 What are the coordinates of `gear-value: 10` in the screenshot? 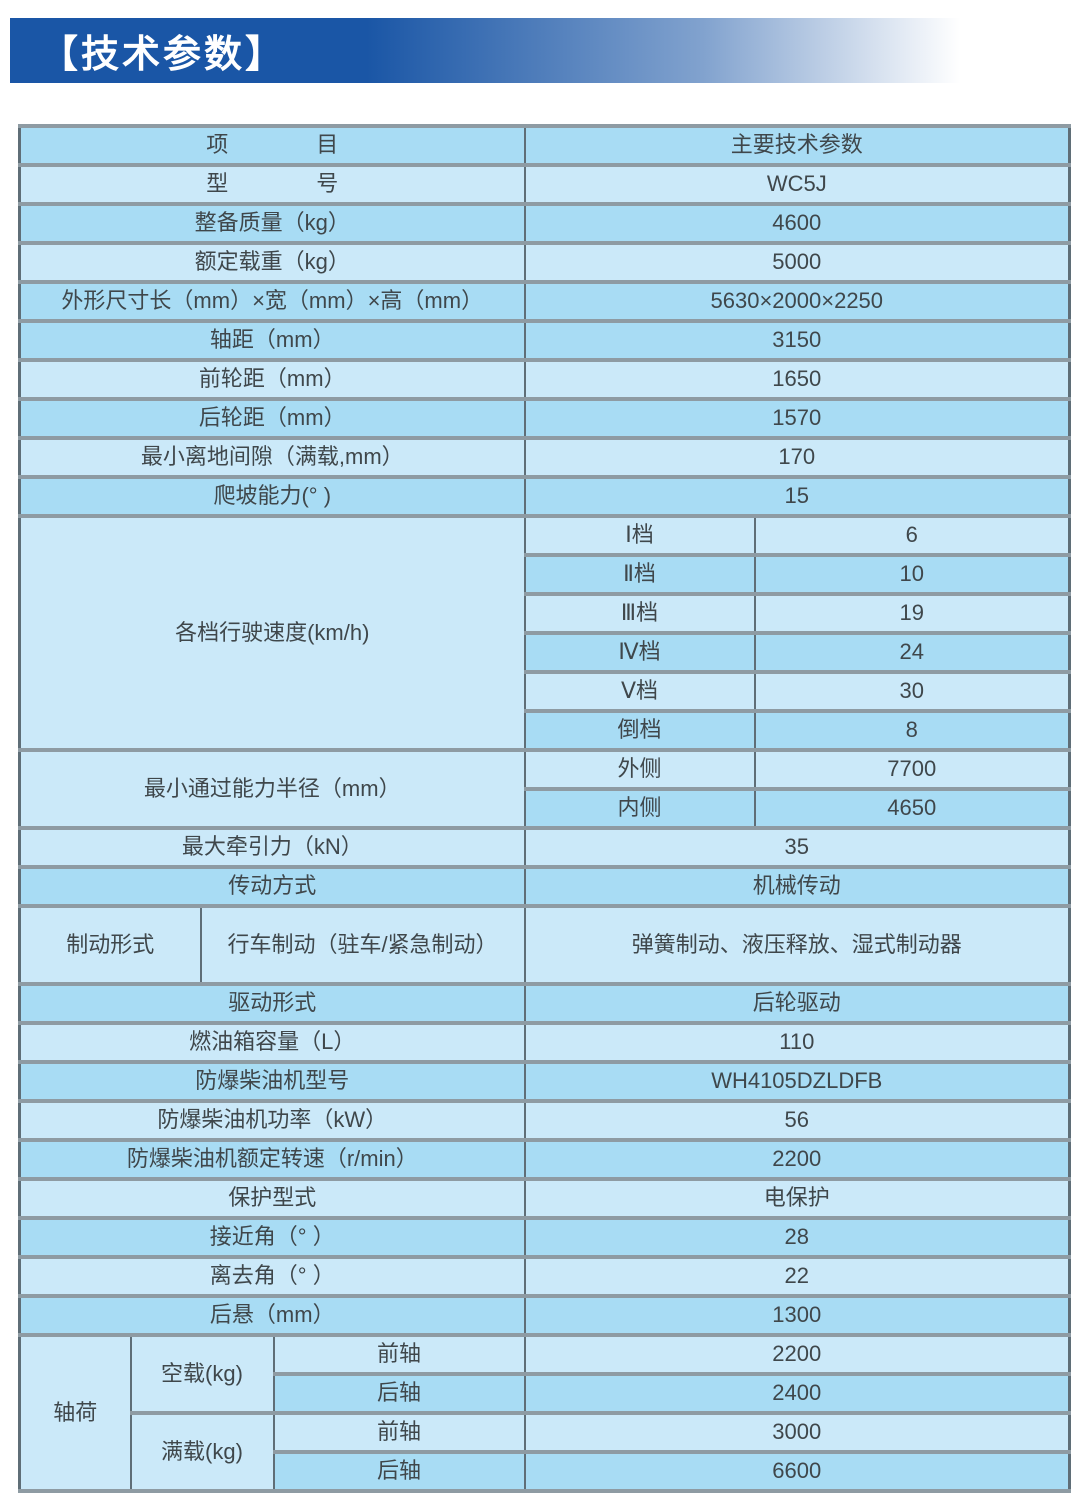 It's located at (912, 574).